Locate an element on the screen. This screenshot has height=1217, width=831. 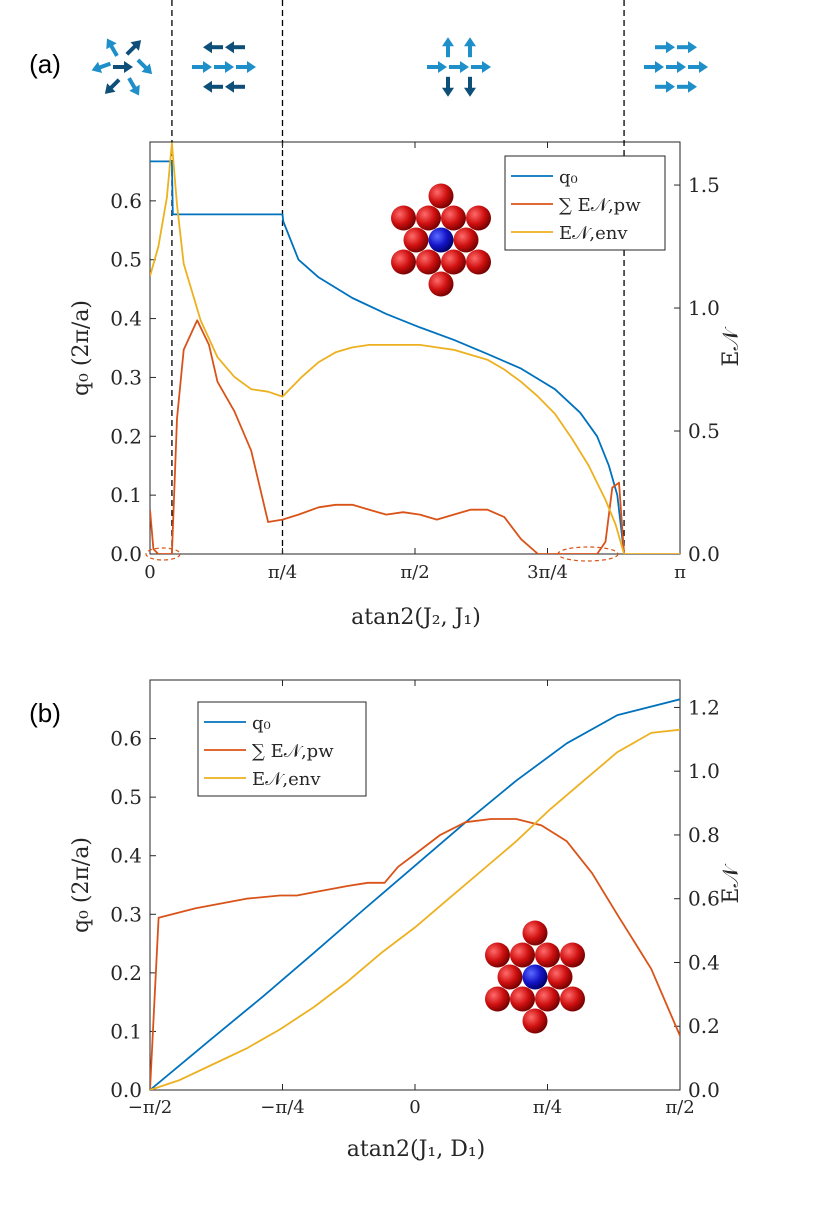
y2-tick-label-1: 0.2 is located at coordinates (704, 1026).